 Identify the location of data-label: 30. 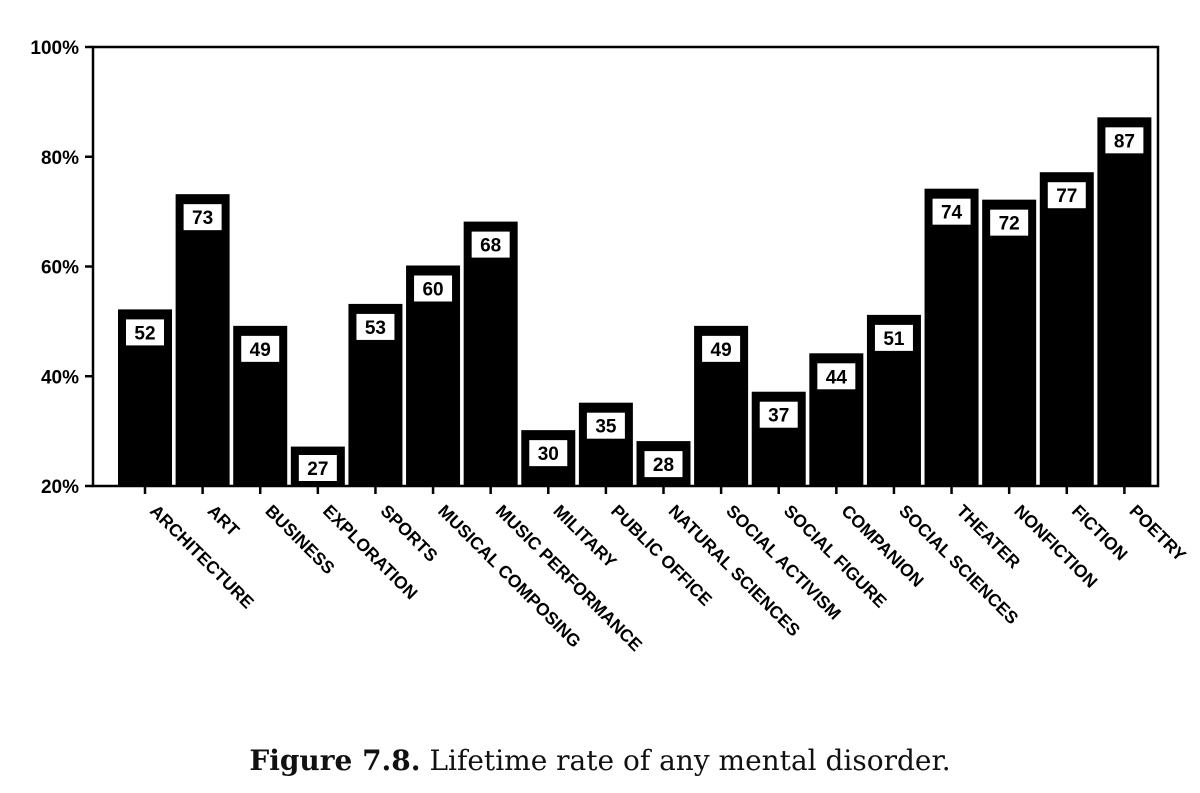
(548, 454).